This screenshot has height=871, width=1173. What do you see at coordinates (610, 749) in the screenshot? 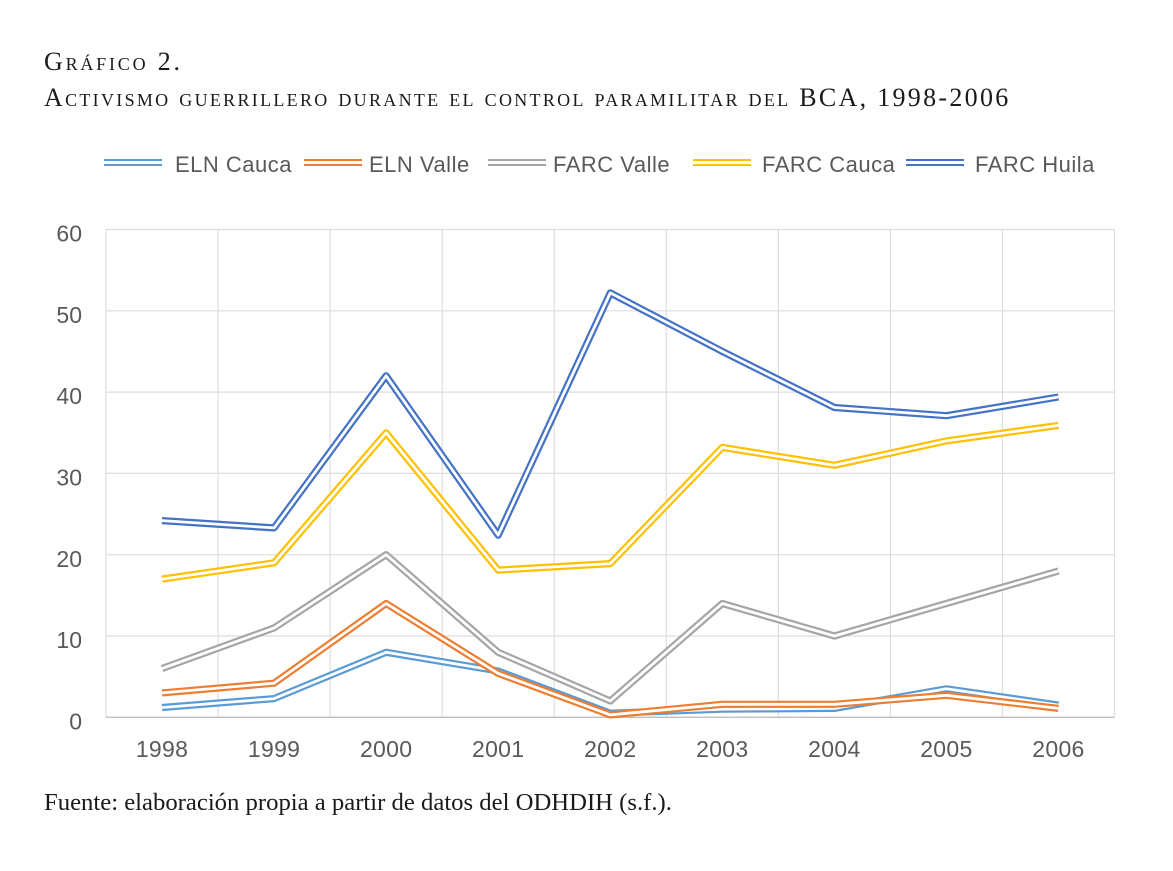
I see `svg-text: 2002` at bounding box center [610, 749].